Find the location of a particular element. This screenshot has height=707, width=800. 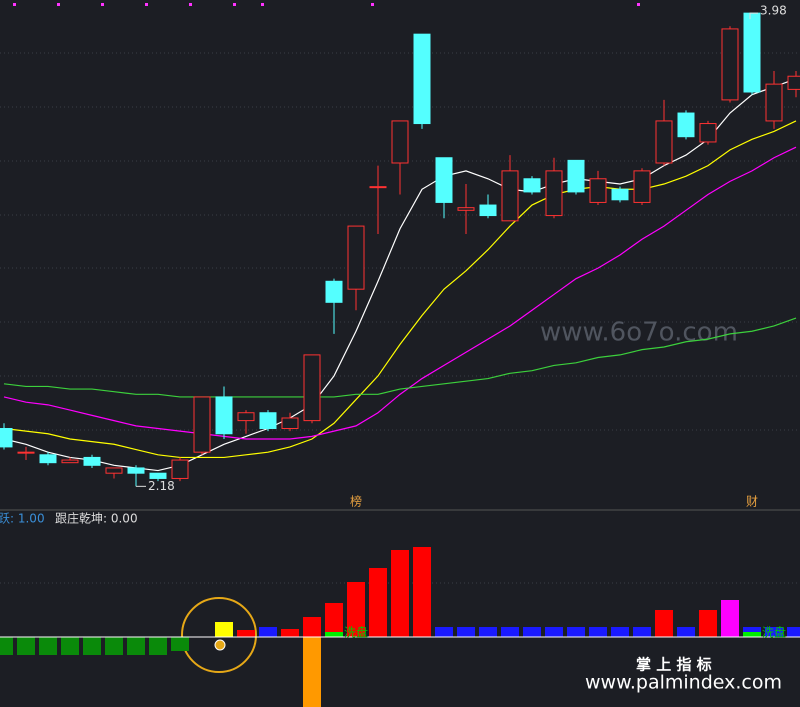

top-dots is located at coordinates (326, 4).